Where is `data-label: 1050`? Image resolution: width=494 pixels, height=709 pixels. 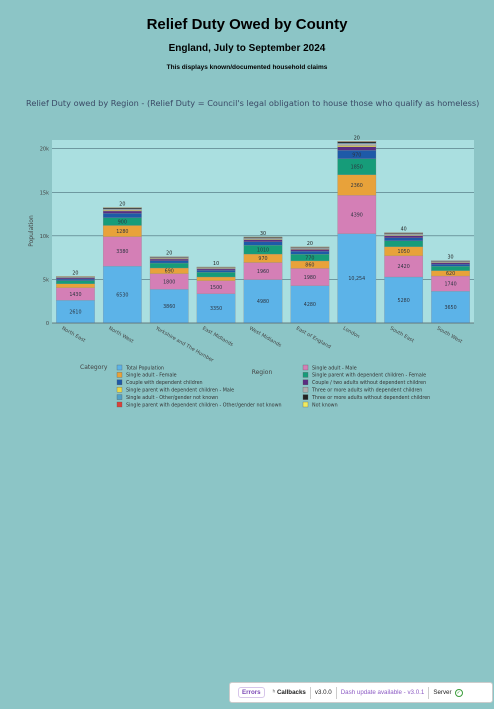 data-label: 1050 is located at coordinates (404, 252).